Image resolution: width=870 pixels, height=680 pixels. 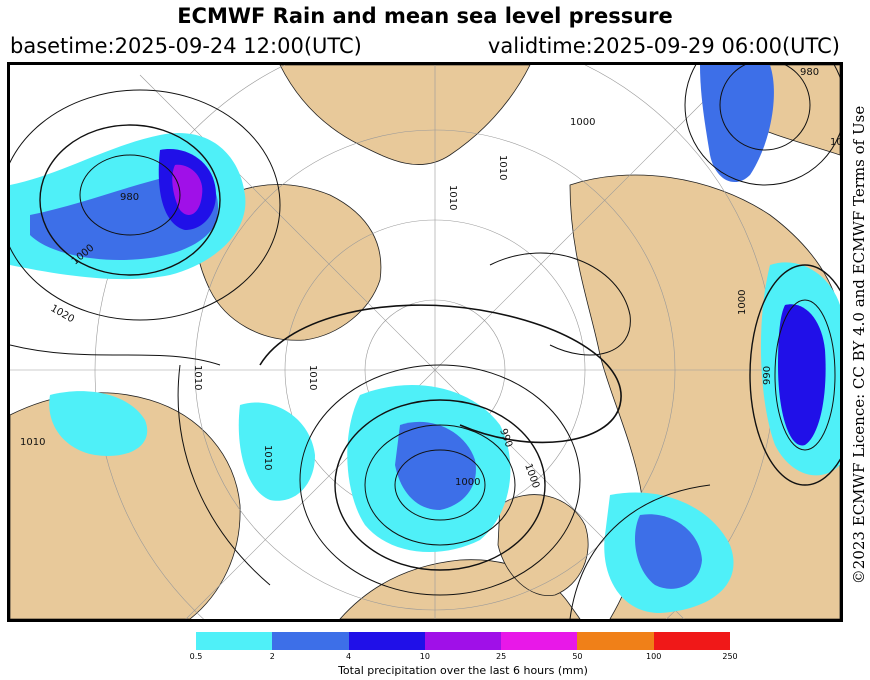 What do you see at coordinates (668, 551) in the screenshot?
I see `precip-se-core` at bounding box center [668, 551].